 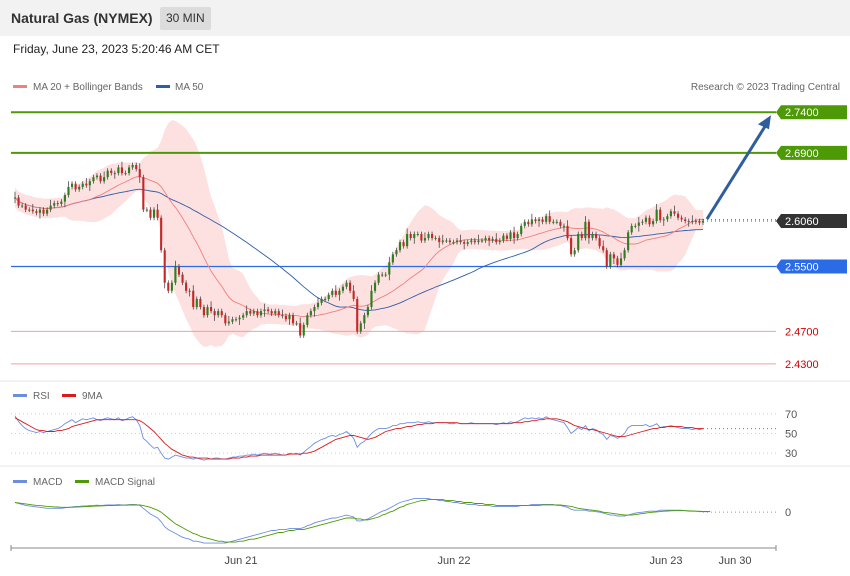 What do you see at coordinates (362, 521) in the screenshot?
I see `macd-line` at bounding box center [362, 521].